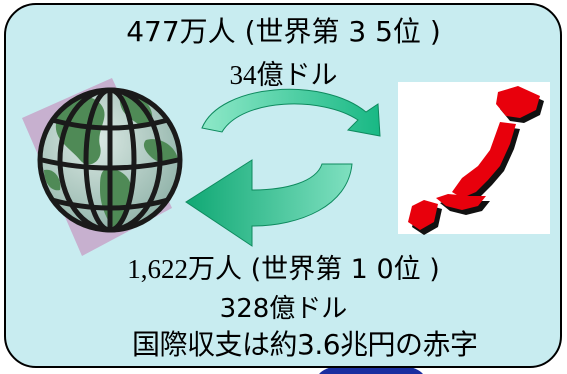 This screenshot has height=374, width=567. Describe the element at coordinates (291, 112) in the screenshot. I see `curved-arrow-right-icon` at that location.